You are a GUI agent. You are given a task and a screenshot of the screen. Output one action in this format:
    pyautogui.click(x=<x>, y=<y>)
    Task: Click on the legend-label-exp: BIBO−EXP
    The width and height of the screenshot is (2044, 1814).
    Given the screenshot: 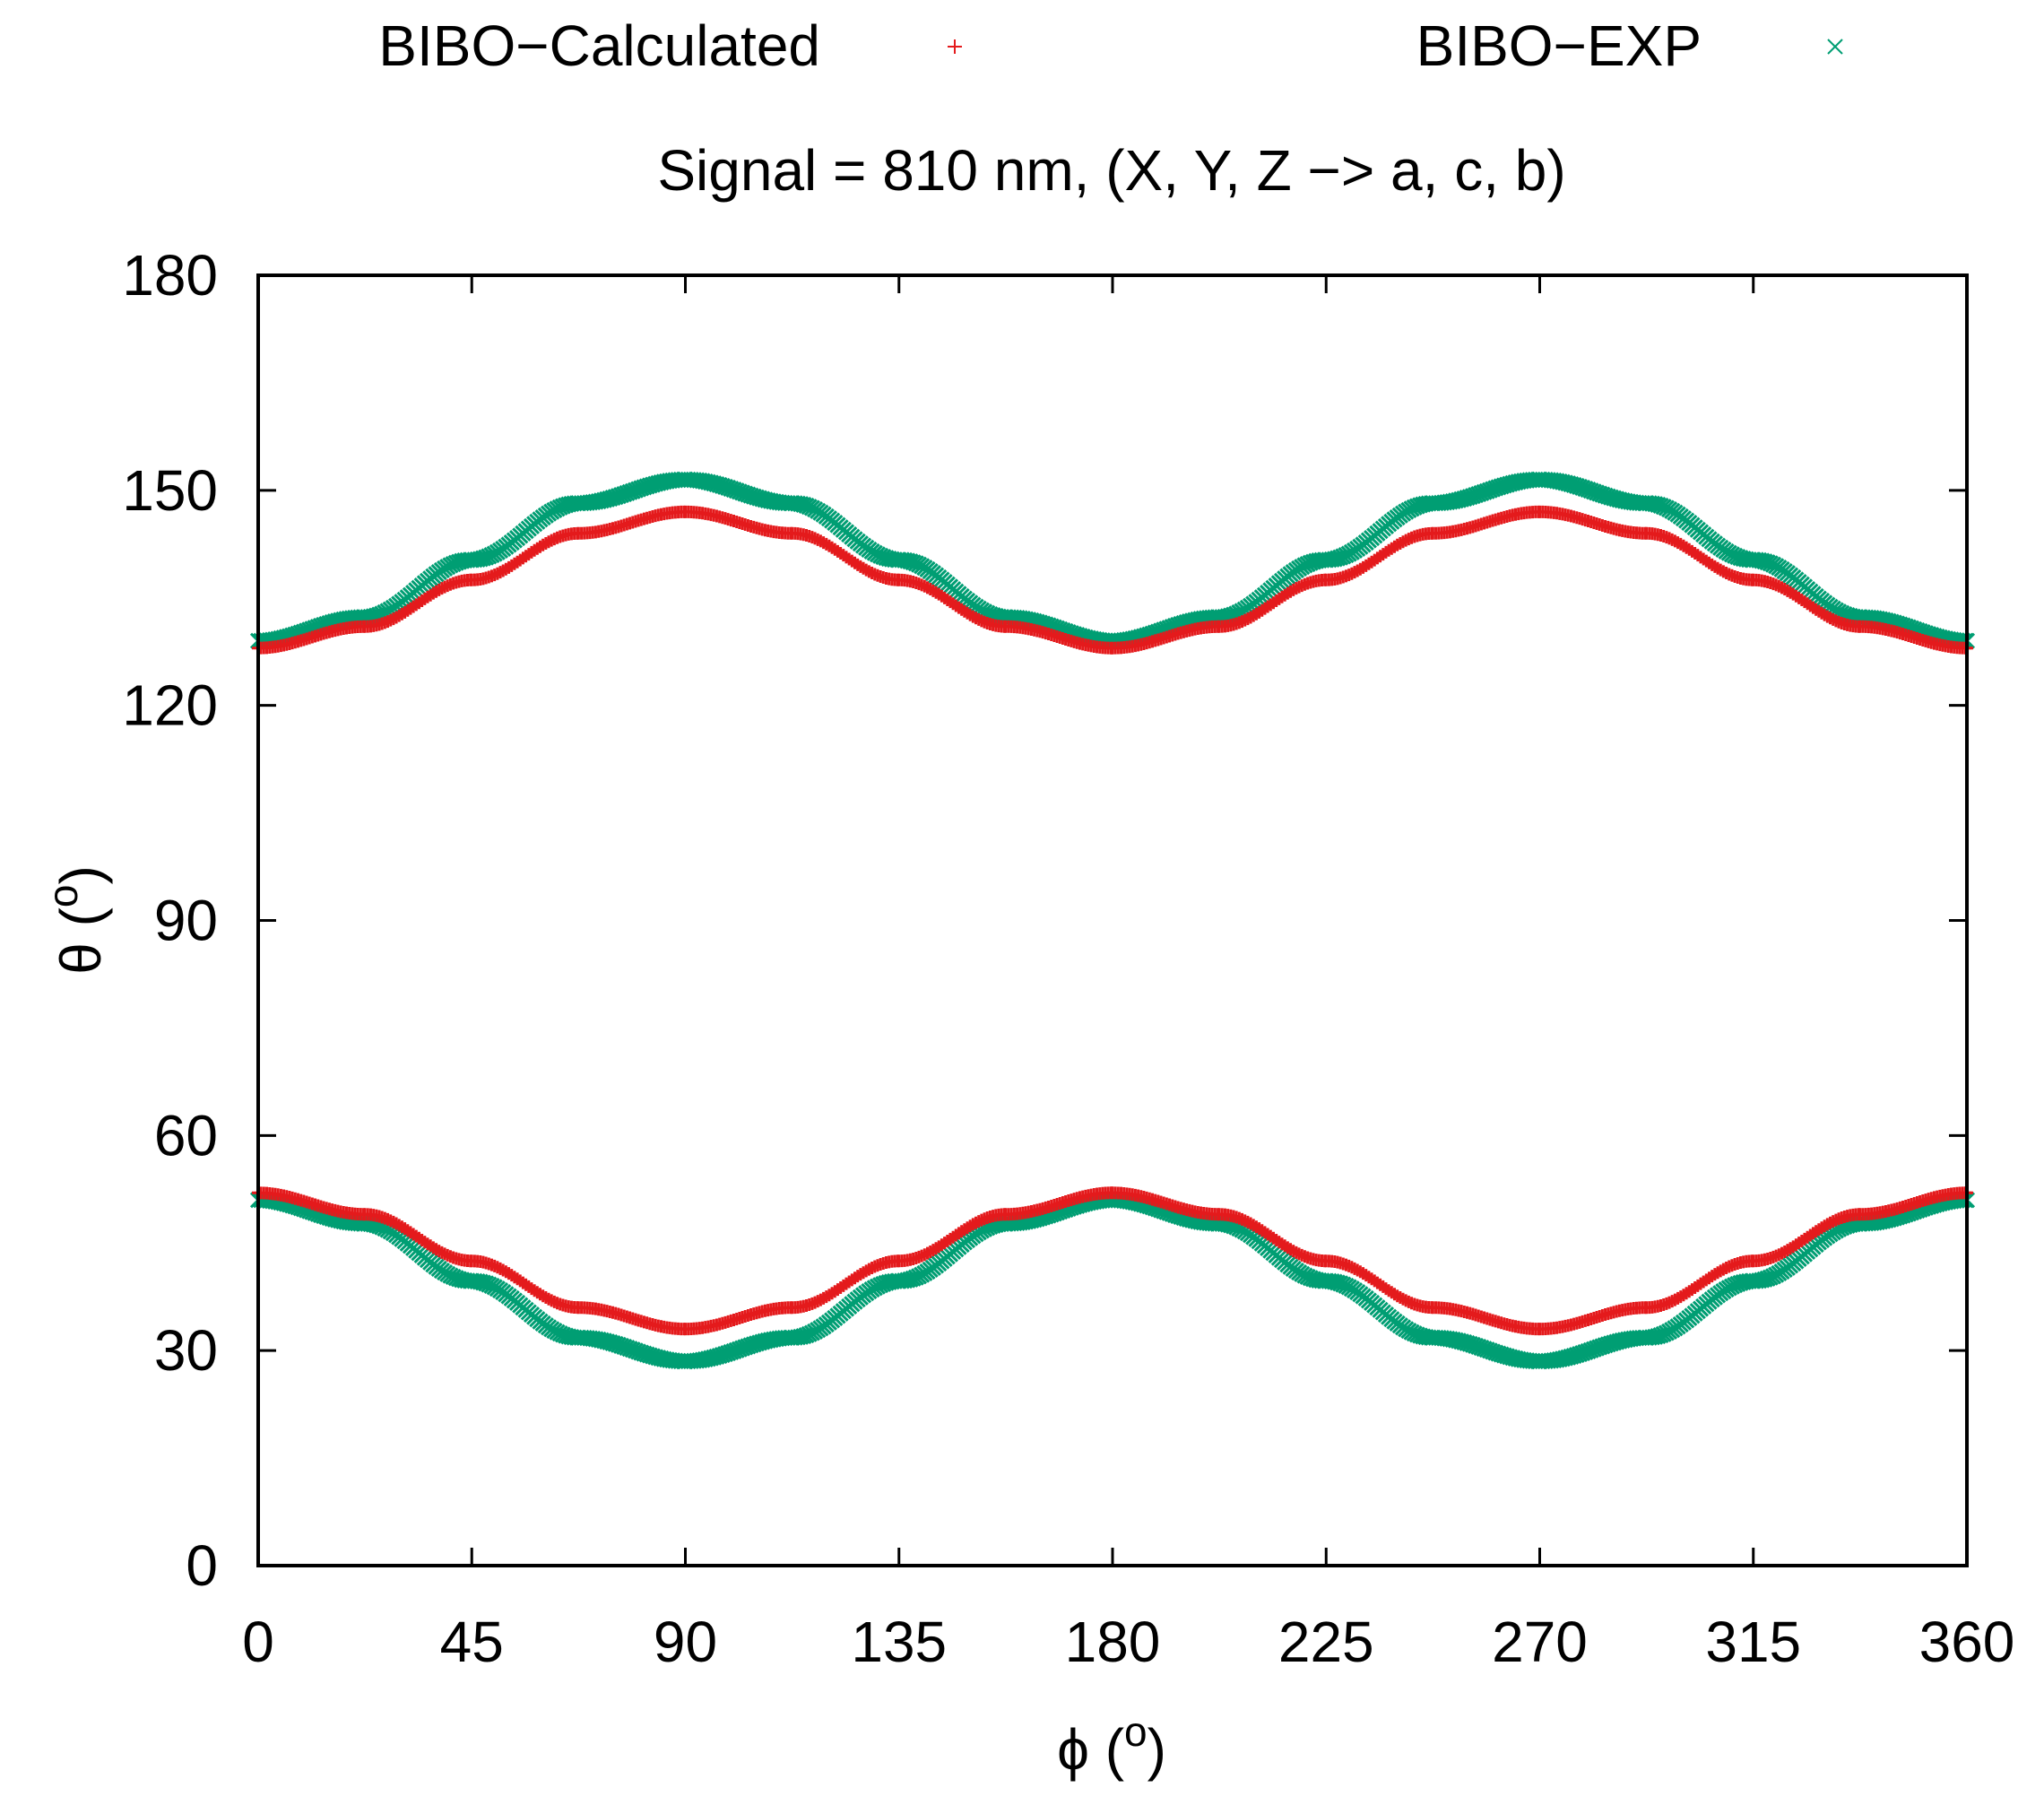 What is the action you would take?
    pyautogui.click(x=1559, y=45)
    